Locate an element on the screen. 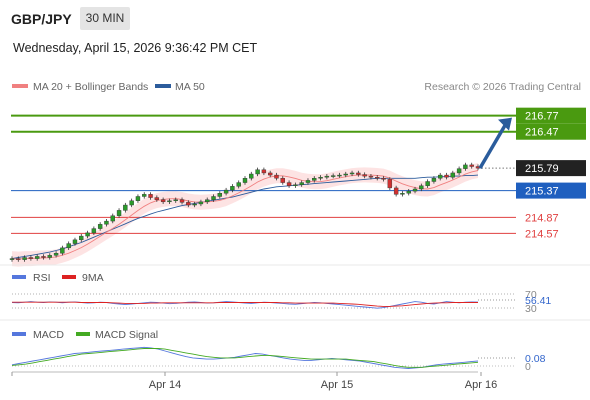  level-tag-bg-216.77 is located at coordinates (551, 115).